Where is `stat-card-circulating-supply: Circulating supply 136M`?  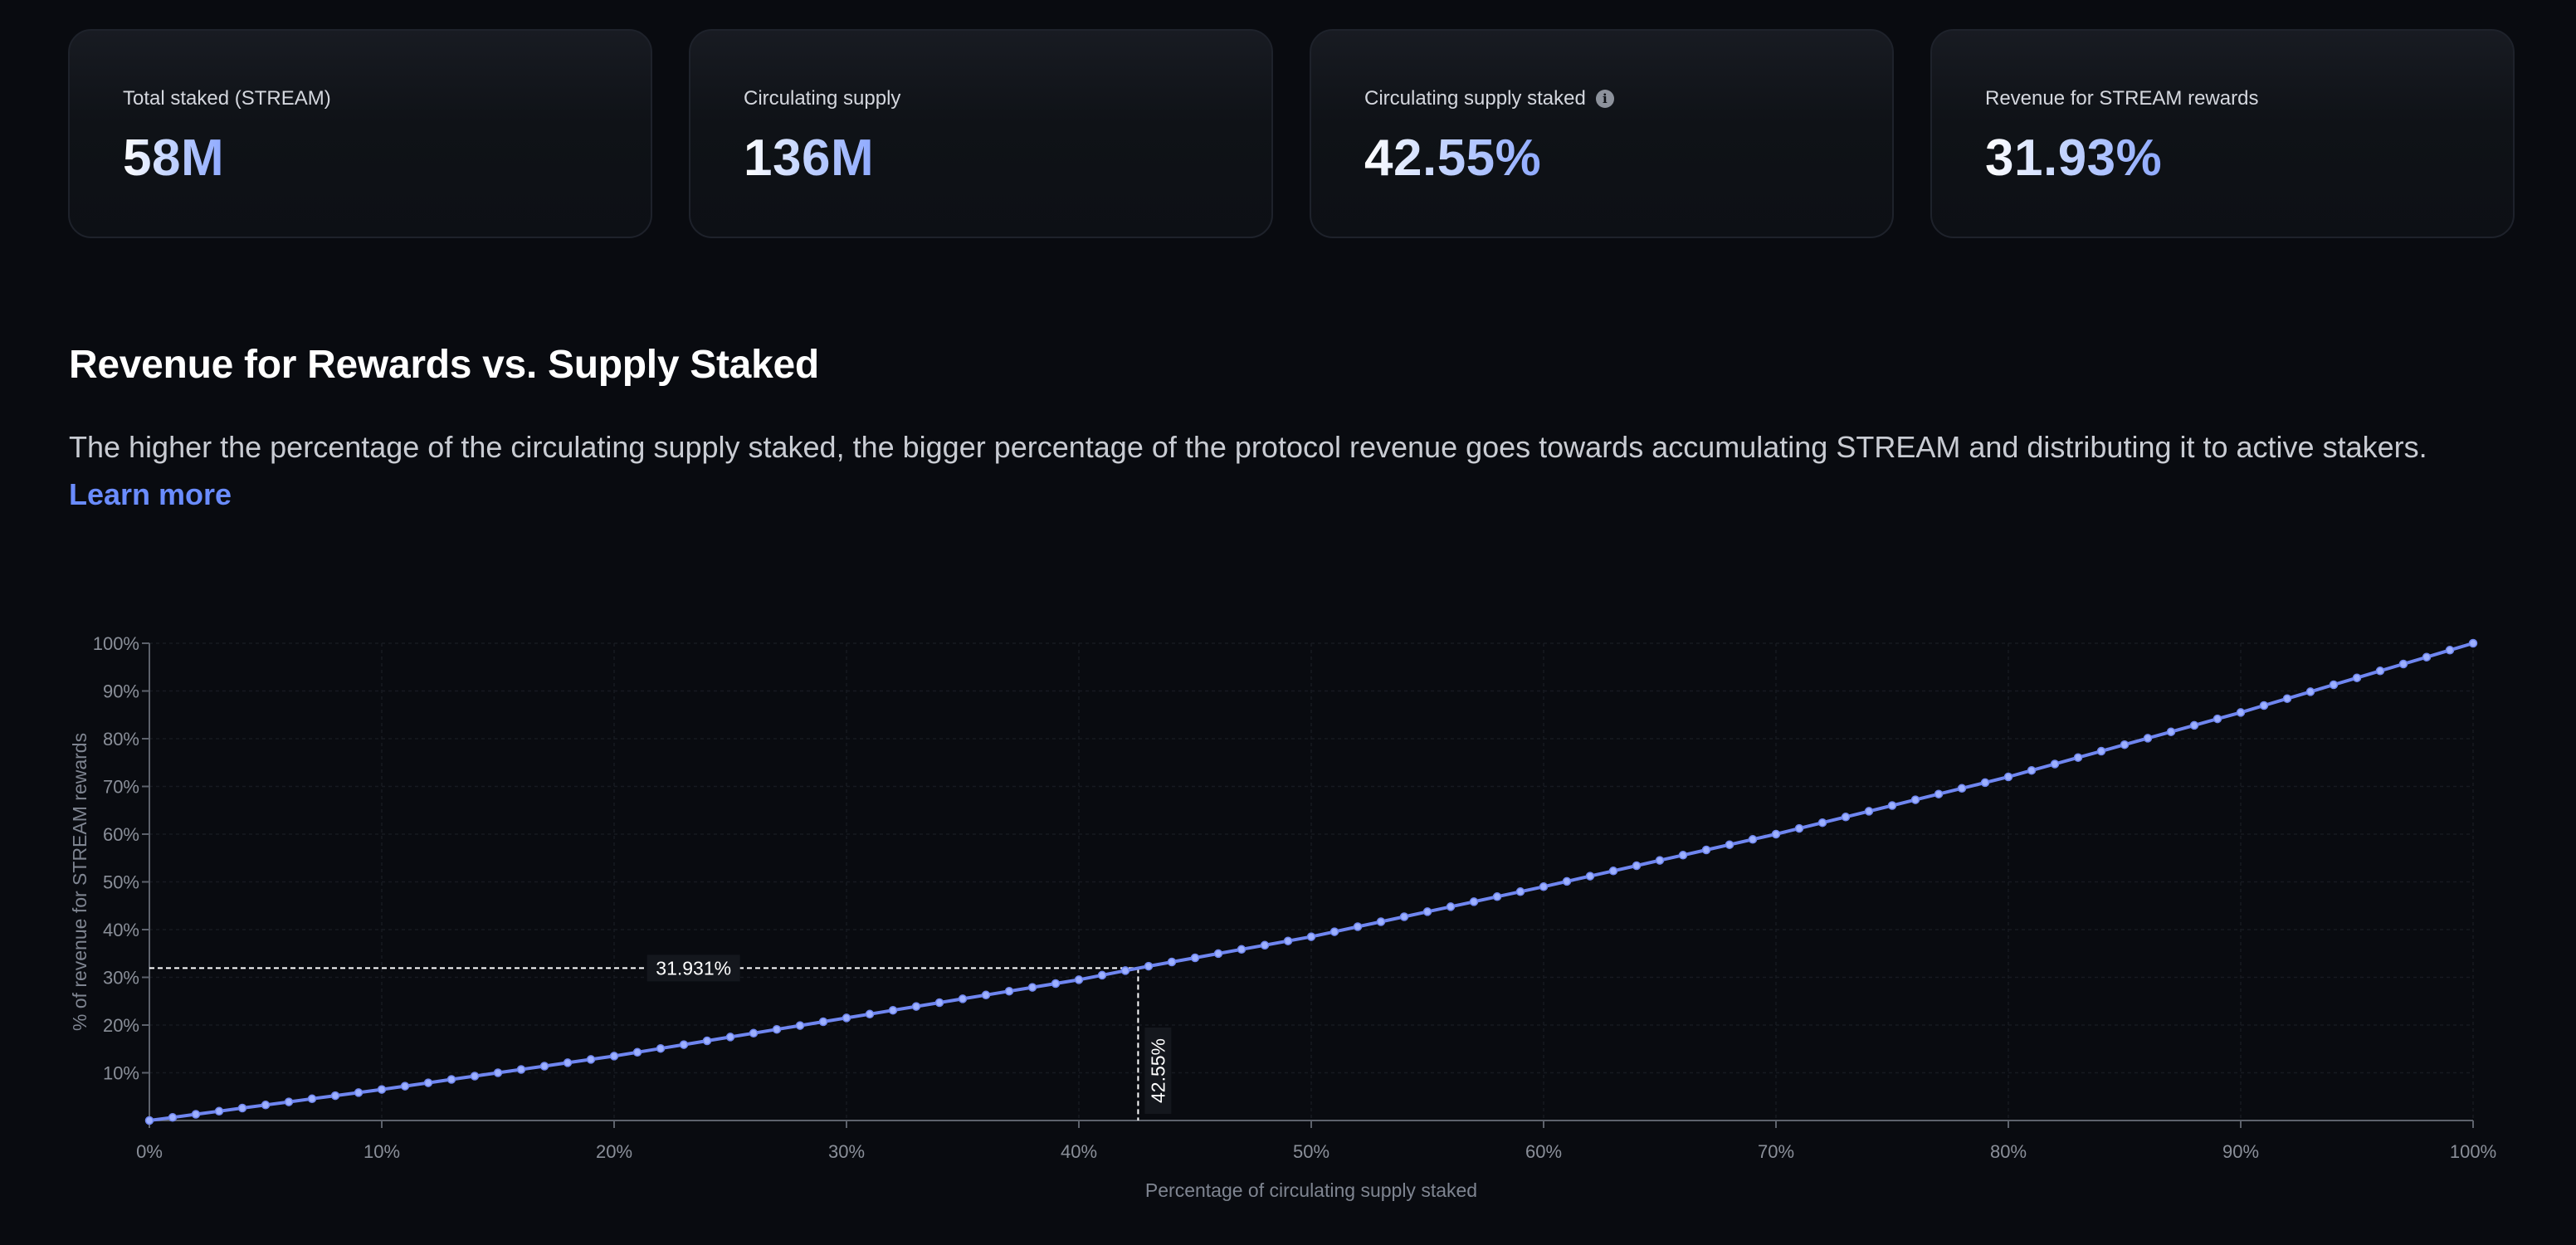
stat-card-circulating-supply: Circulating supply 136M is located at coordinates (981, 133).